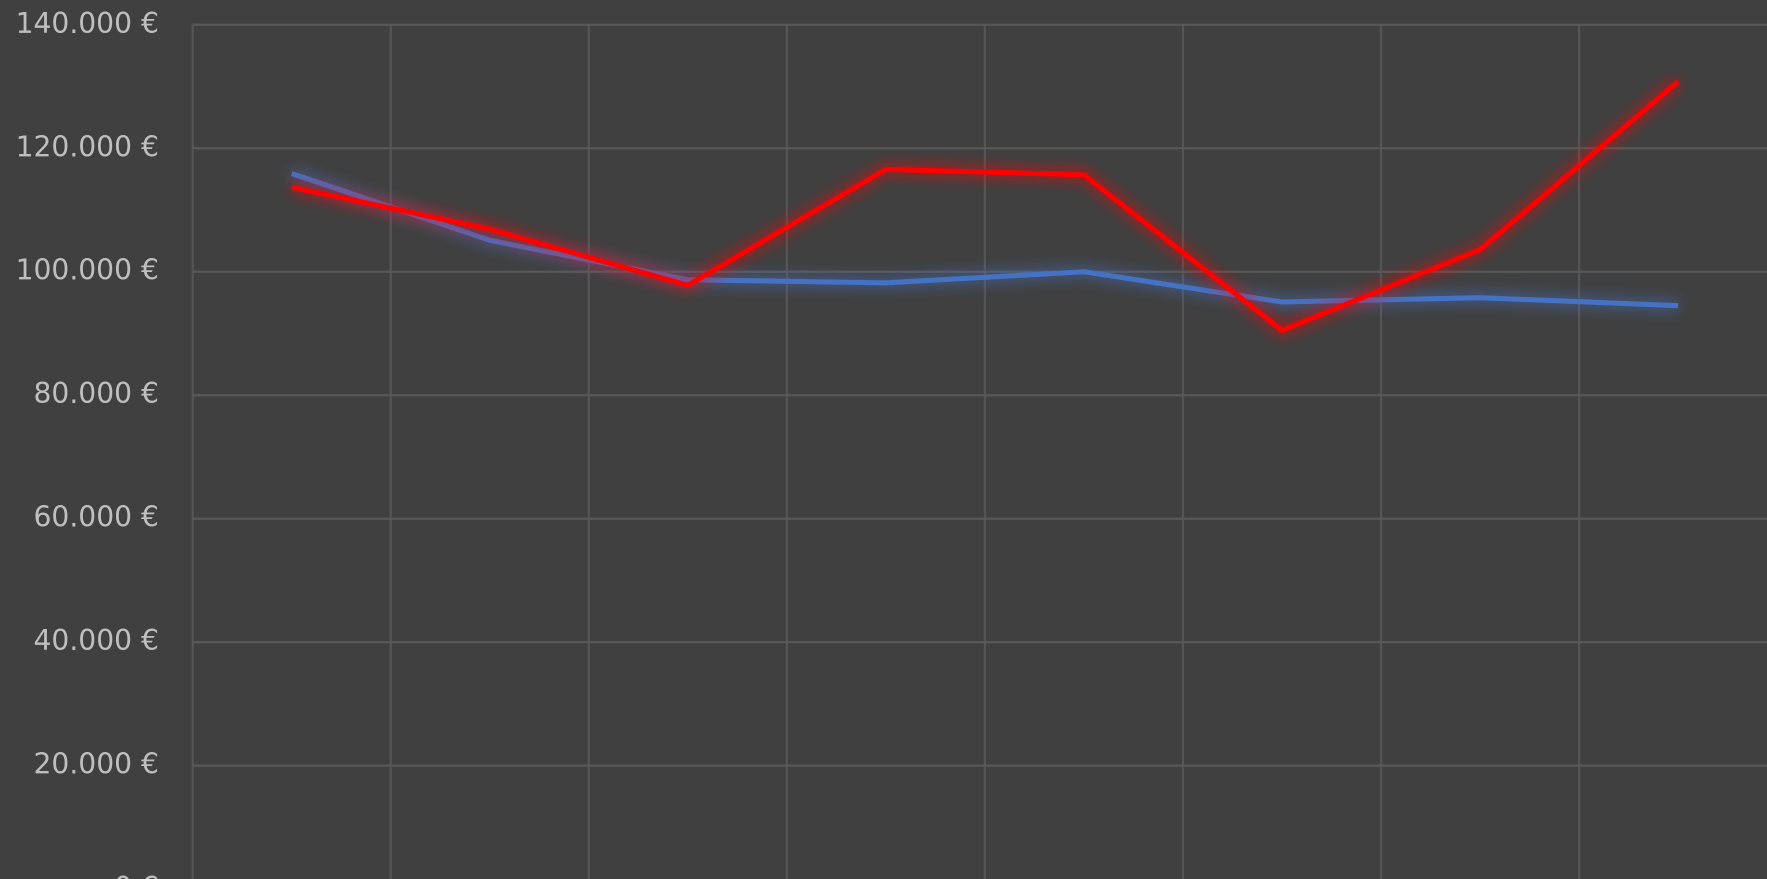  I want to click on line, so click(984, 240).